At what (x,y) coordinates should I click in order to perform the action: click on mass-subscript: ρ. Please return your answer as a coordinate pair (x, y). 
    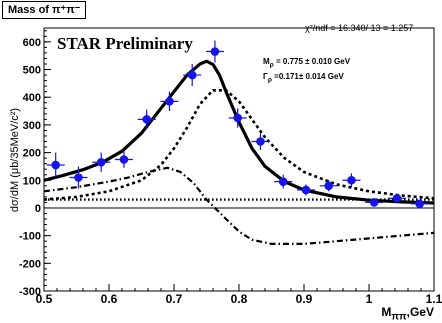
    Looking at the image, I should click on (271, 65).